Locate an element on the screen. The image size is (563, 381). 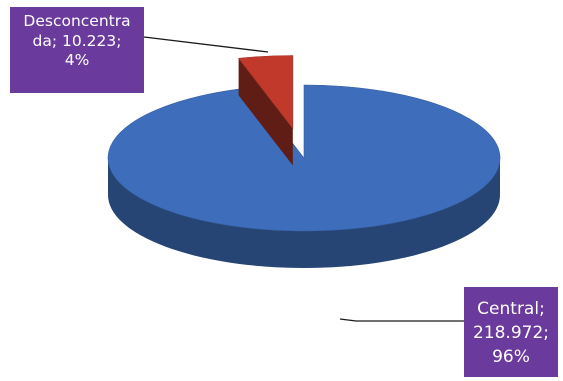
leader-line-central-stub is located at coordinates (348, 320).